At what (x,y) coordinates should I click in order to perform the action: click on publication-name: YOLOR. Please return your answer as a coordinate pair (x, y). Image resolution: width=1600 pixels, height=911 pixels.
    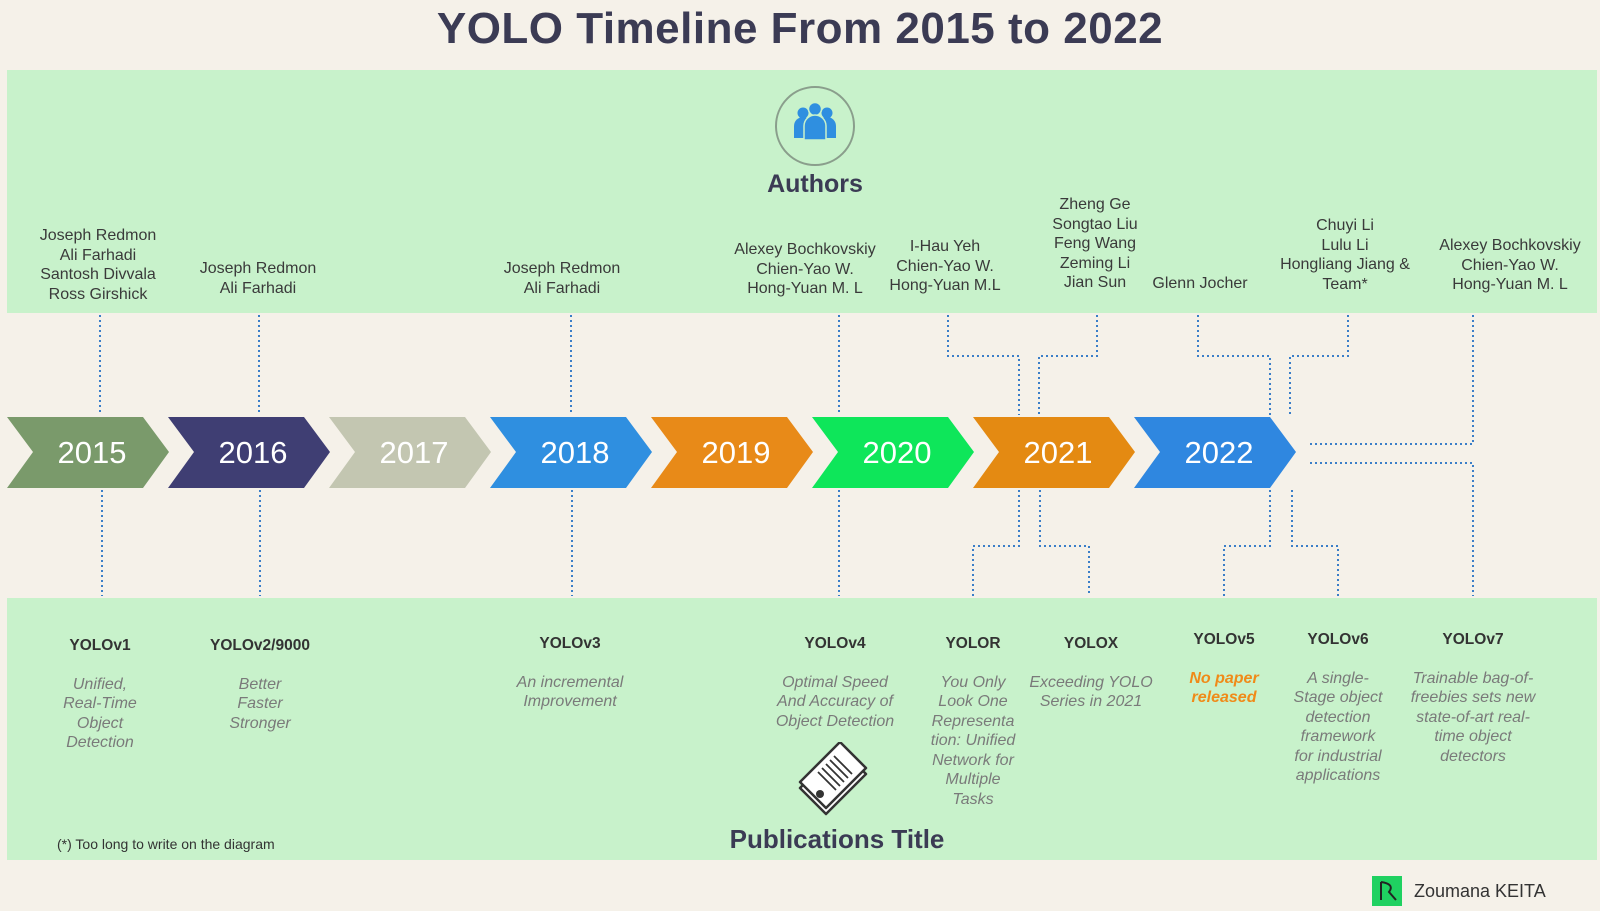
    Looking at the image, I should click on (973, 643).